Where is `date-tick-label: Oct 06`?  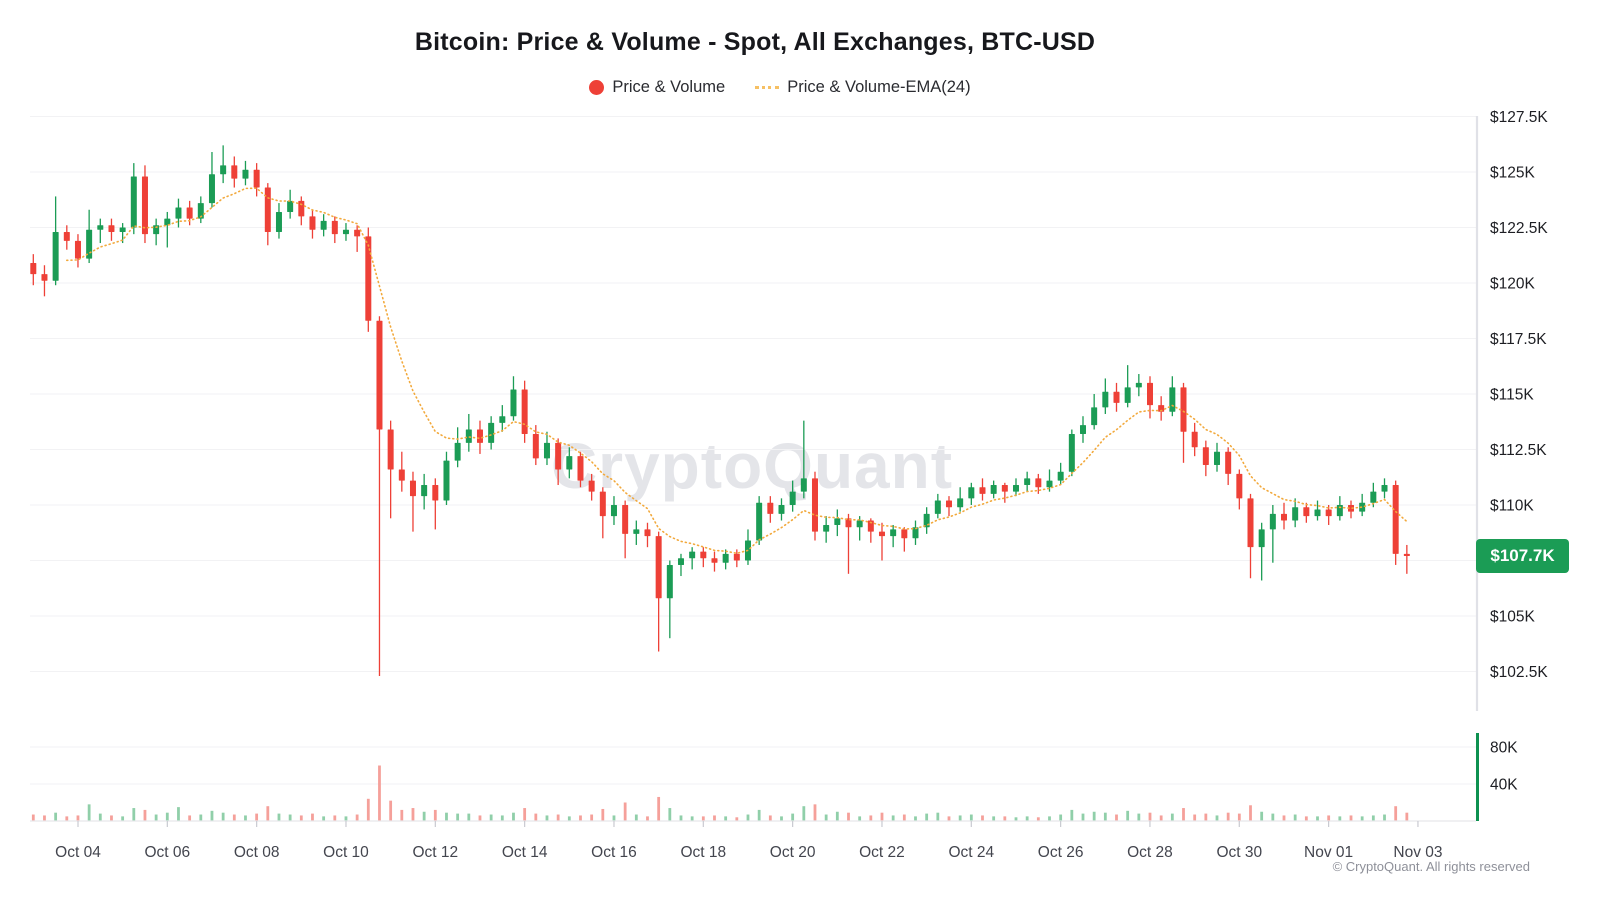 date-tick-label: Oct 06 is located at coordinates (167, 852).